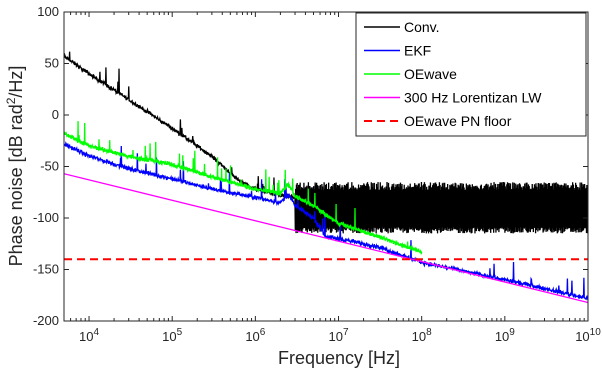 This screenshot has width=602, height=375. I want to click on x-tick-label: 10⁷, so click(339, 335).